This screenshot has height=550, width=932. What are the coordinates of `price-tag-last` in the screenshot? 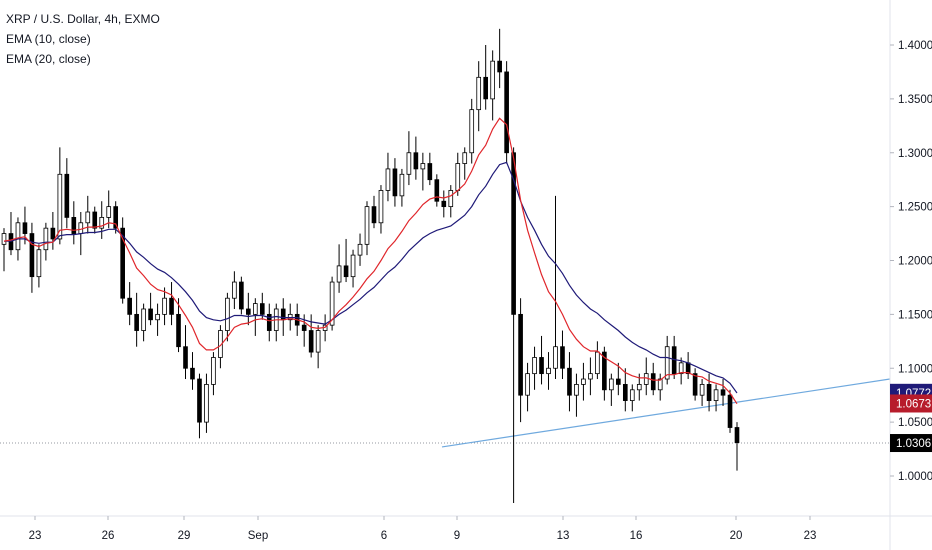 It's located at (911, 443).